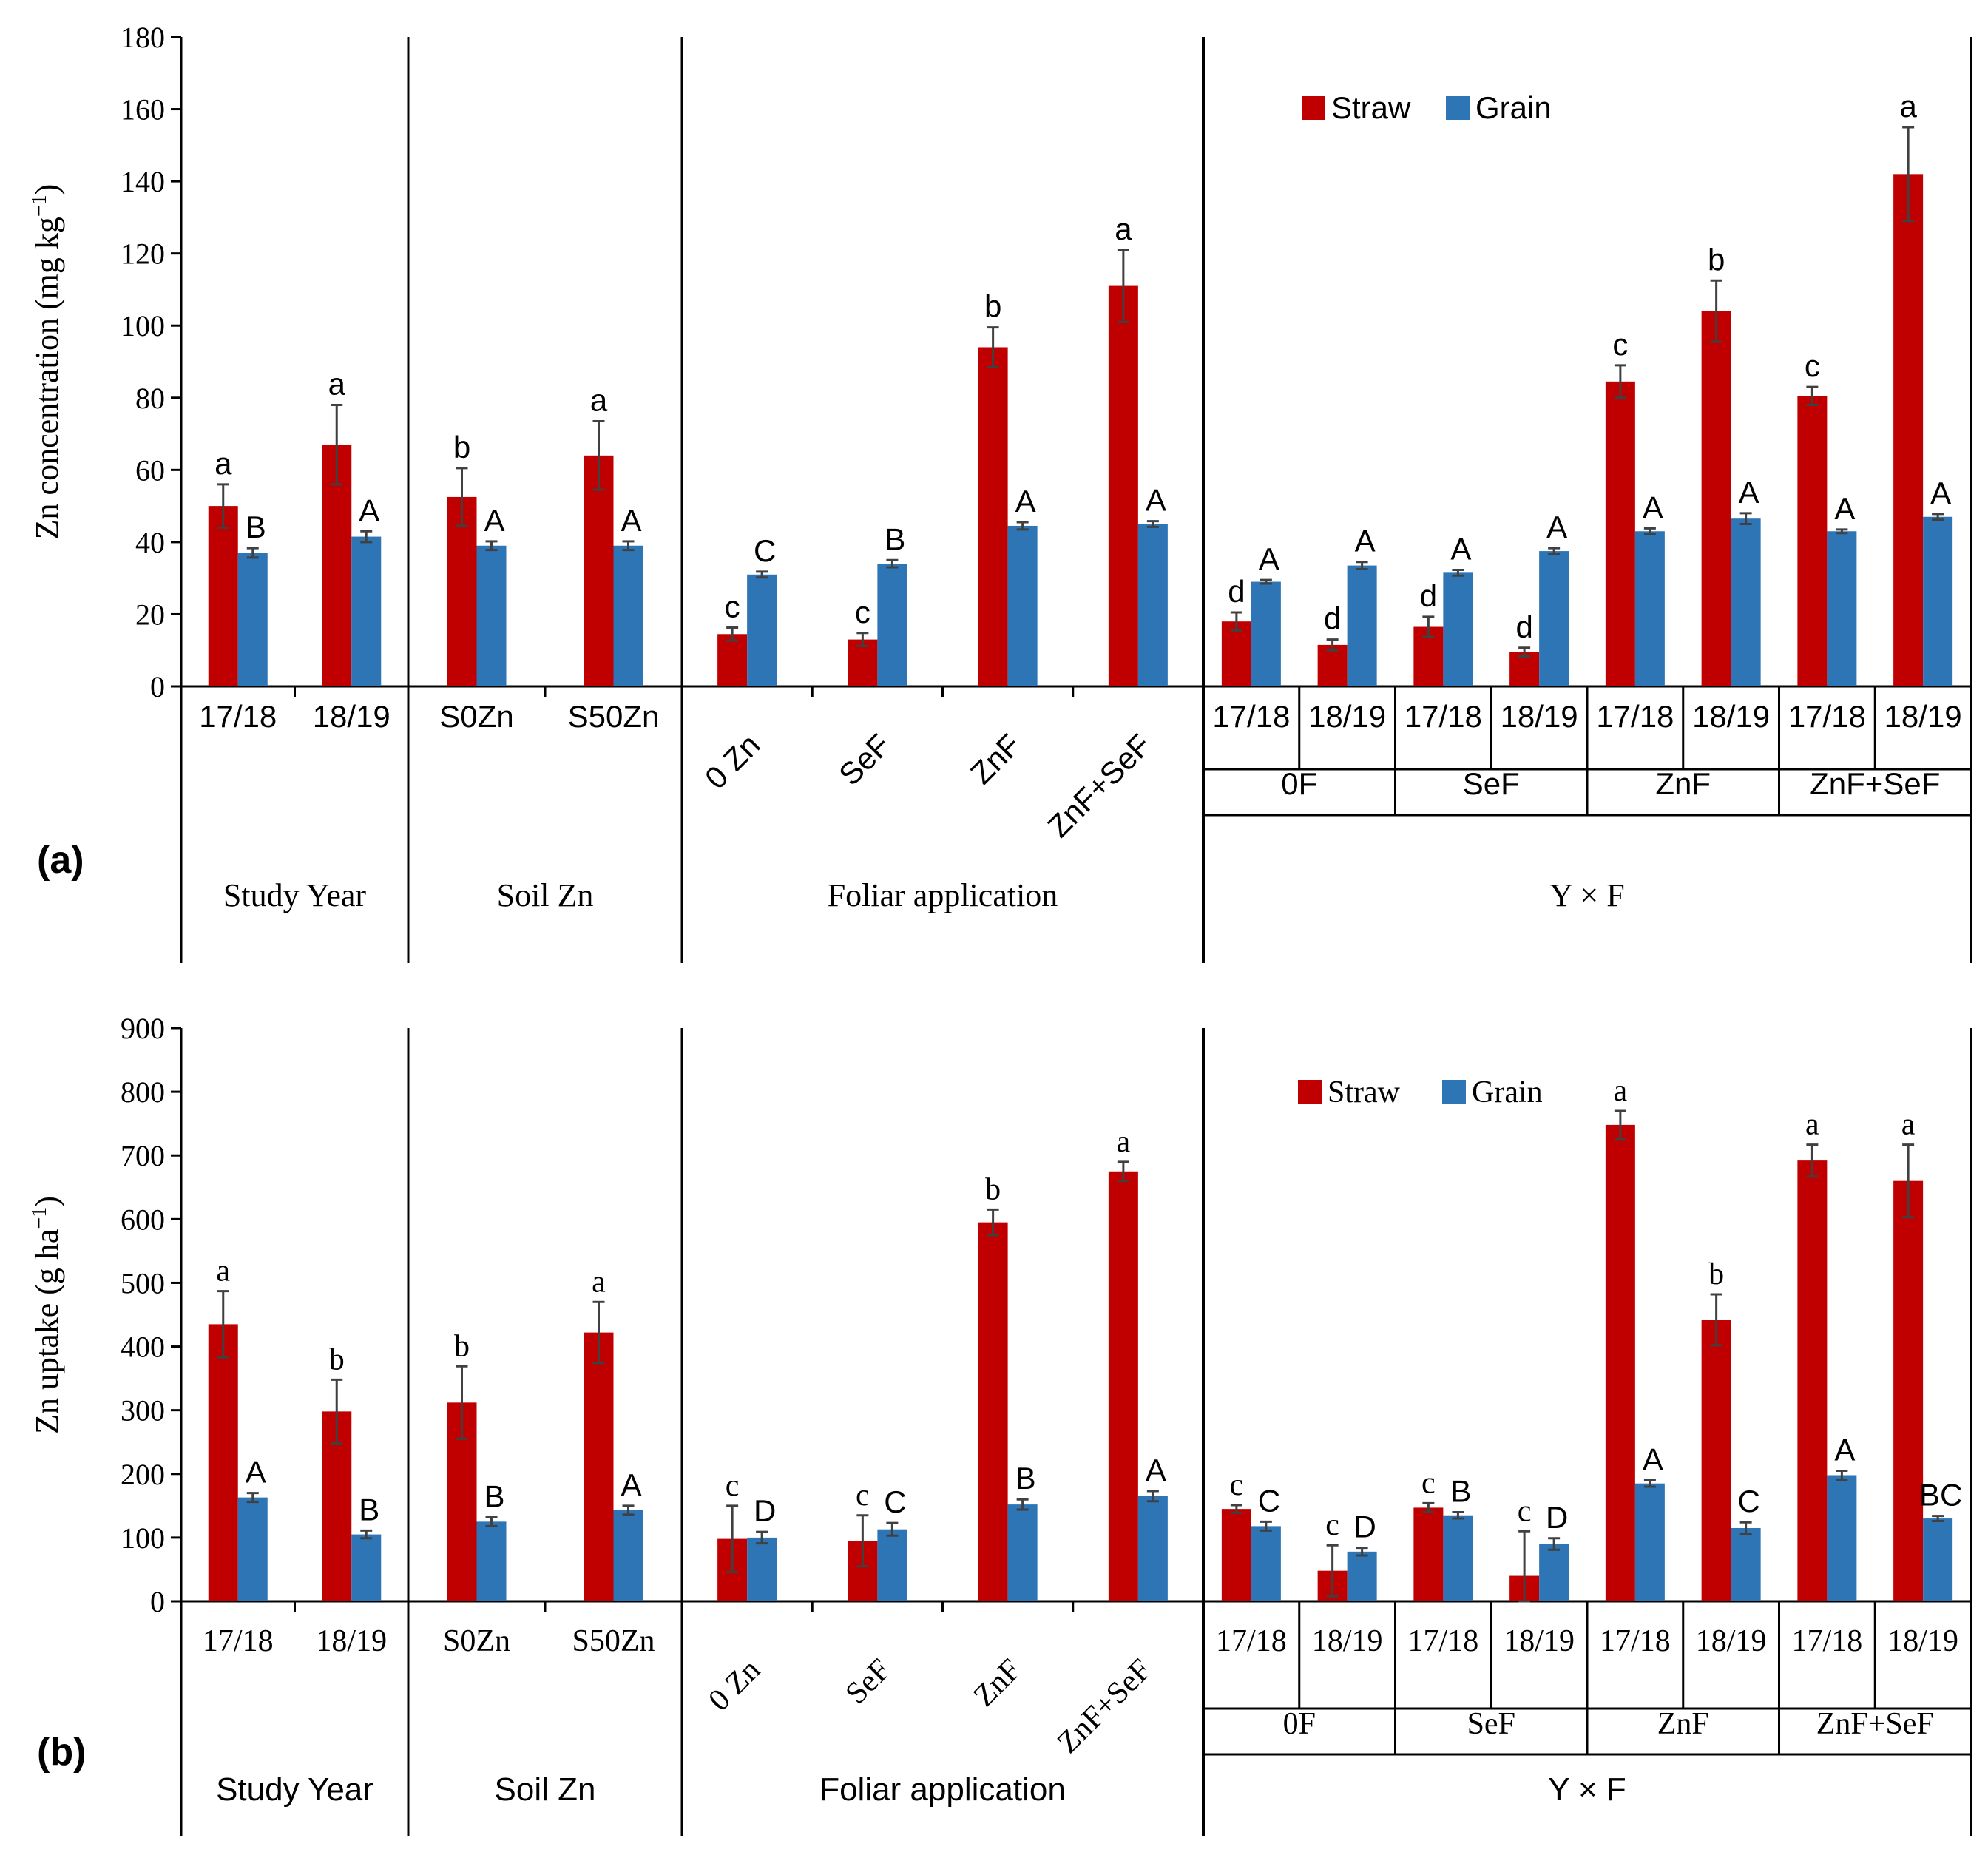 The width and height of the screenshot is (1988, 1855). What do you see at coordinates (143, 37) in the screenshot?
I see `y-tick-label: 180` at bounding box center [143, 37].